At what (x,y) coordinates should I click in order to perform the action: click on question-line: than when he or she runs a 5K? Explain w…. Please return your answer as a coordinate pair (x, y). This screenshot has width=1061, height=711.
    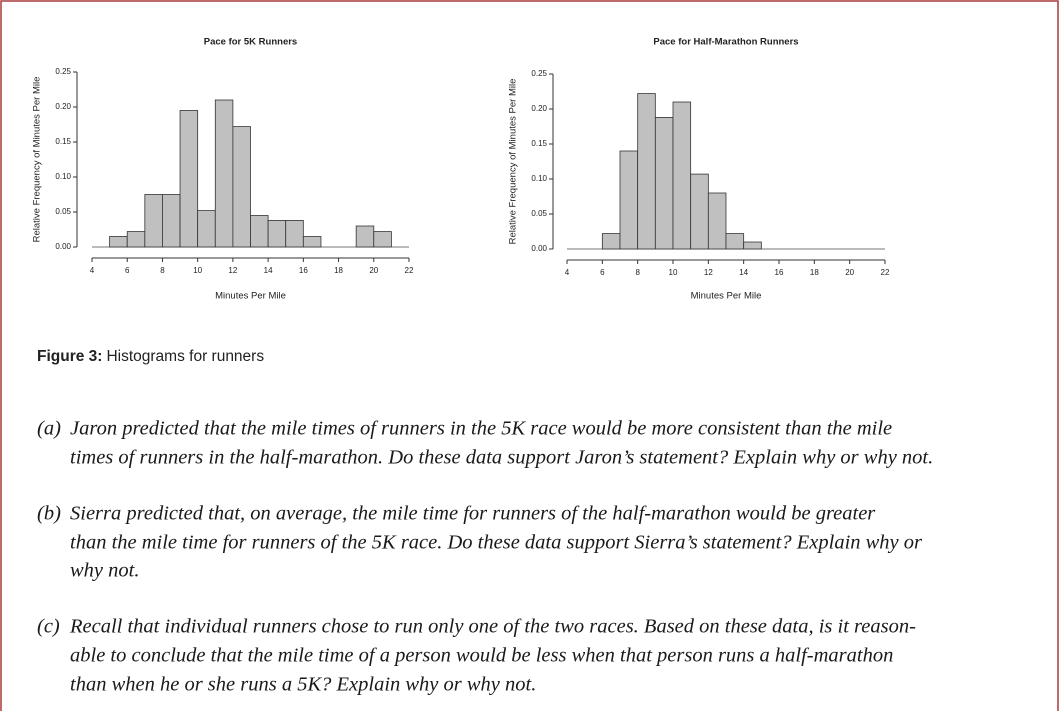
    Looking at the image, I should click on (303, 685).